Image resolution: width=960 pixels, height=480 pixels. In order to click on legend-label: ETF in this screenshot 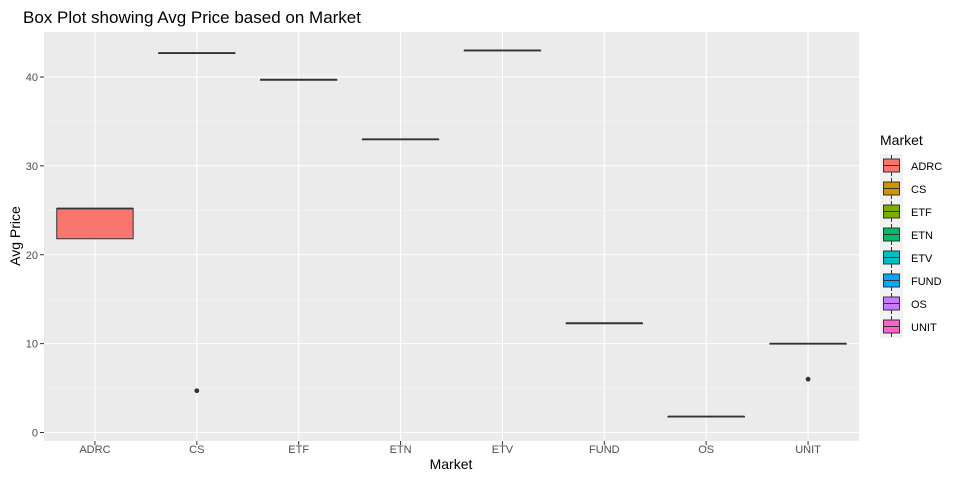, I will do `click(921, 213)`.